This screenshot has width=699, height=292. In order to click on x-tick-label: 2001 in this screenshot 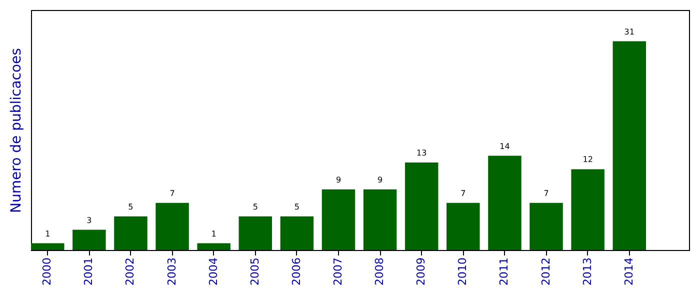, I will do `click(89, 272)`.